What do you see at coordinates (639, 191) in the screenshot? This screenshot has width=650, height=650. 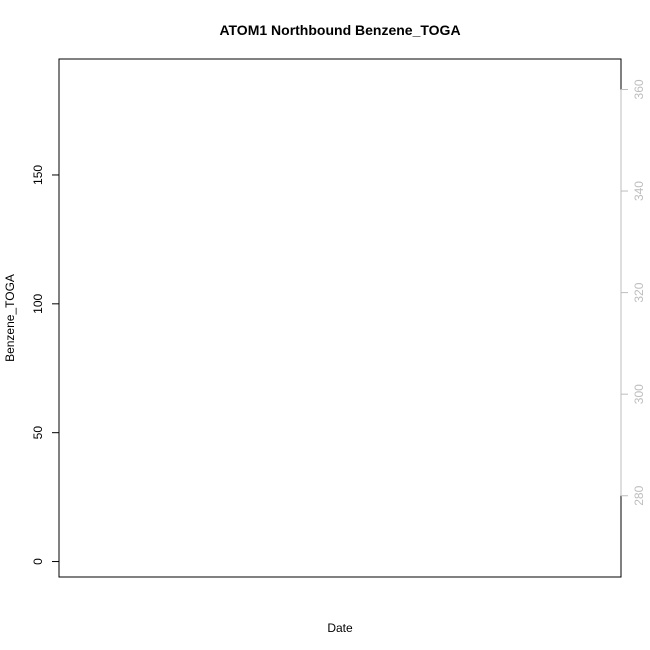 I see `y2-tick-label: 340` at bounding box center [639, 191].